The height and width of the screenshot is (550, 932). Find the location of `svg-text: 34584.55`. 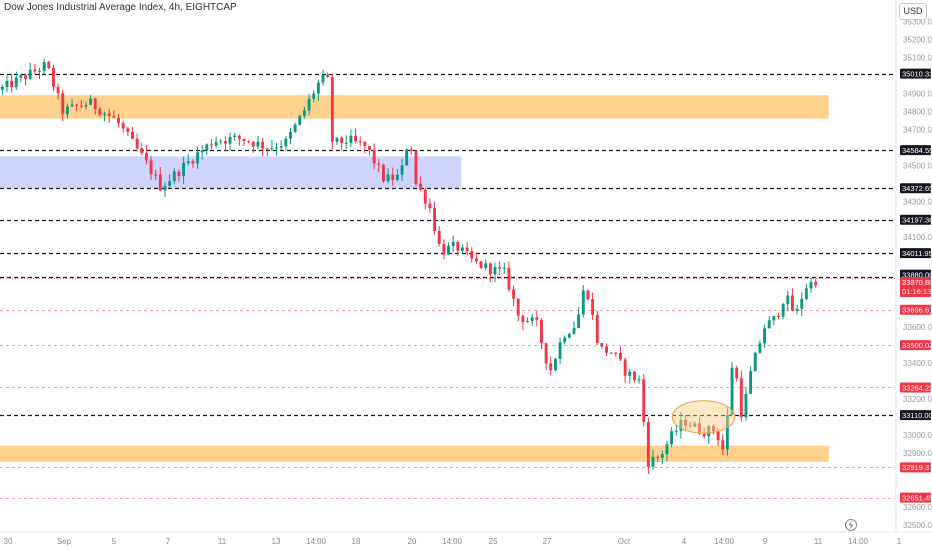

svg-text: 34584.55 is located at coordinates (917, 150).